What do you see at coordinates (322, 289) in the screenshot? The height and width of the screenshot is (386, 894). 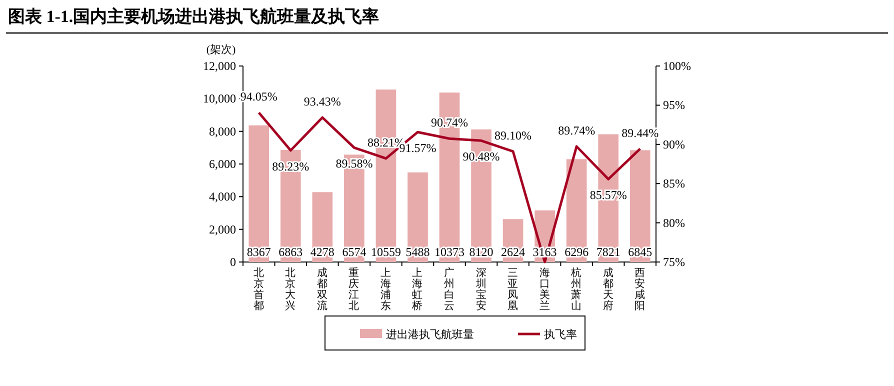 I see `x-tick-label: 成都双流` at bounding box center [322, 289].